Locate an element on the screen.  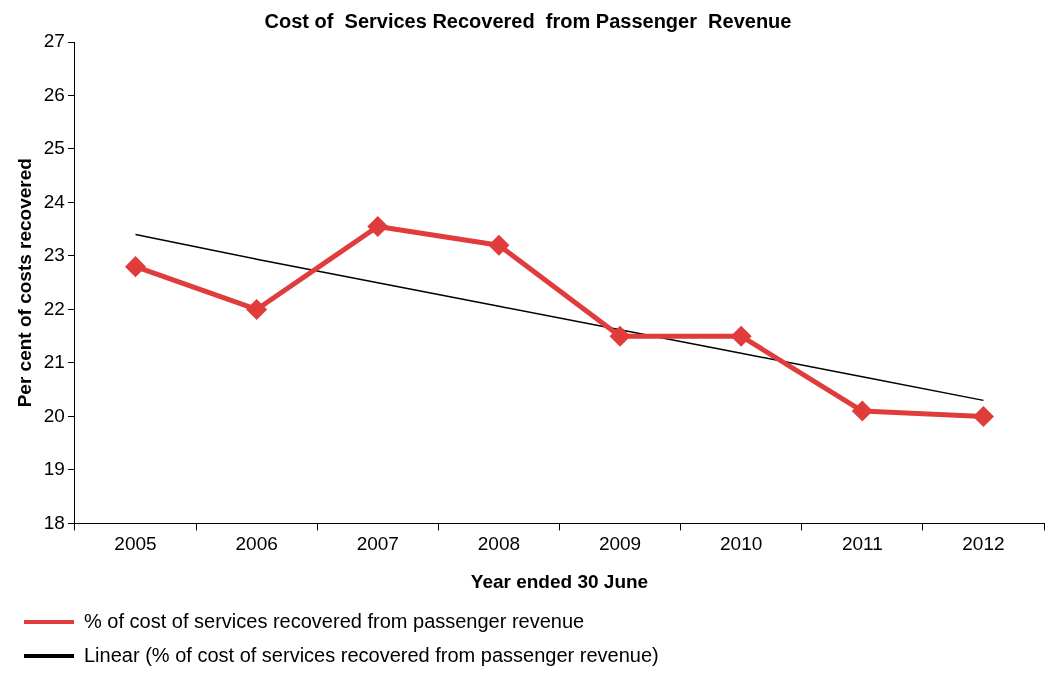
y-tick-label: 22 is located at coordinates (54, 308).